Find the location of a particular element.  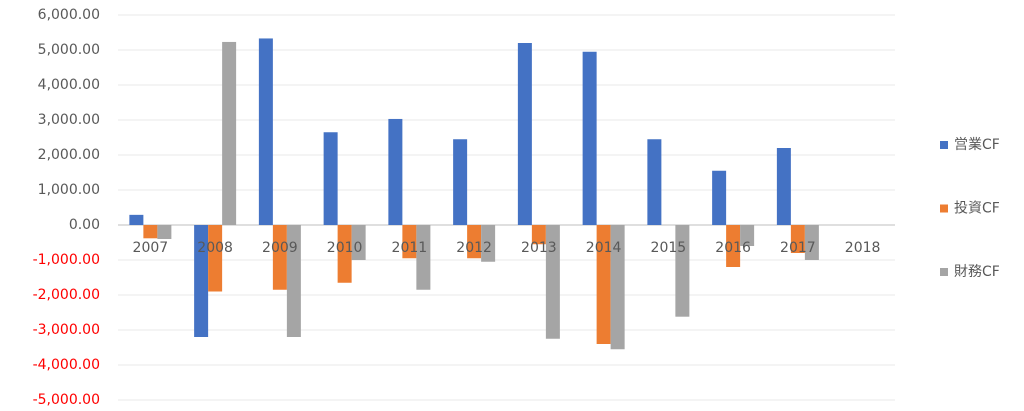

y-tick-label: -3,000.00 is located at coordinates (66, 330).